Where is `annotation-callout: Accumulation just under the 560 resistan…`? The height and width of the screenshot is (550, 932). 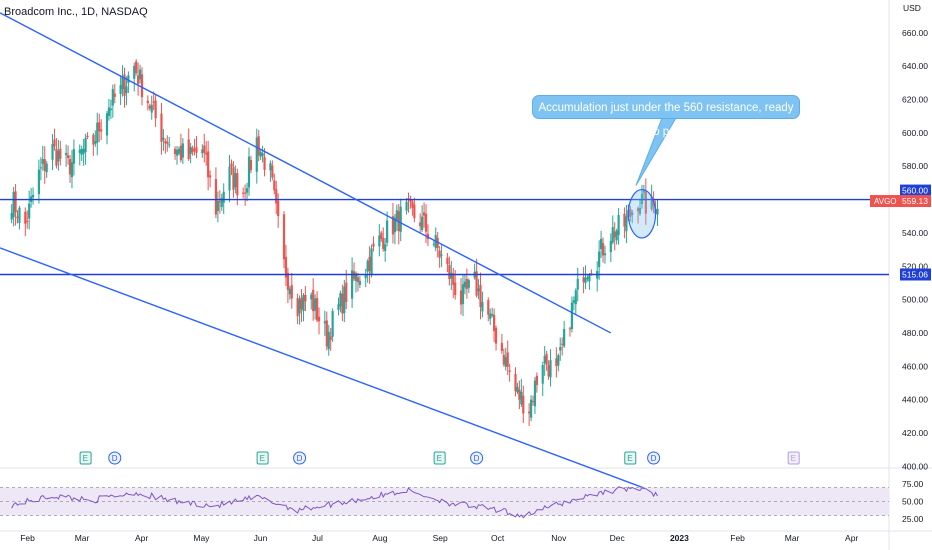
annotation-callout: Accumulation just under the 560 resistan… is located at coordinates (666, 116).